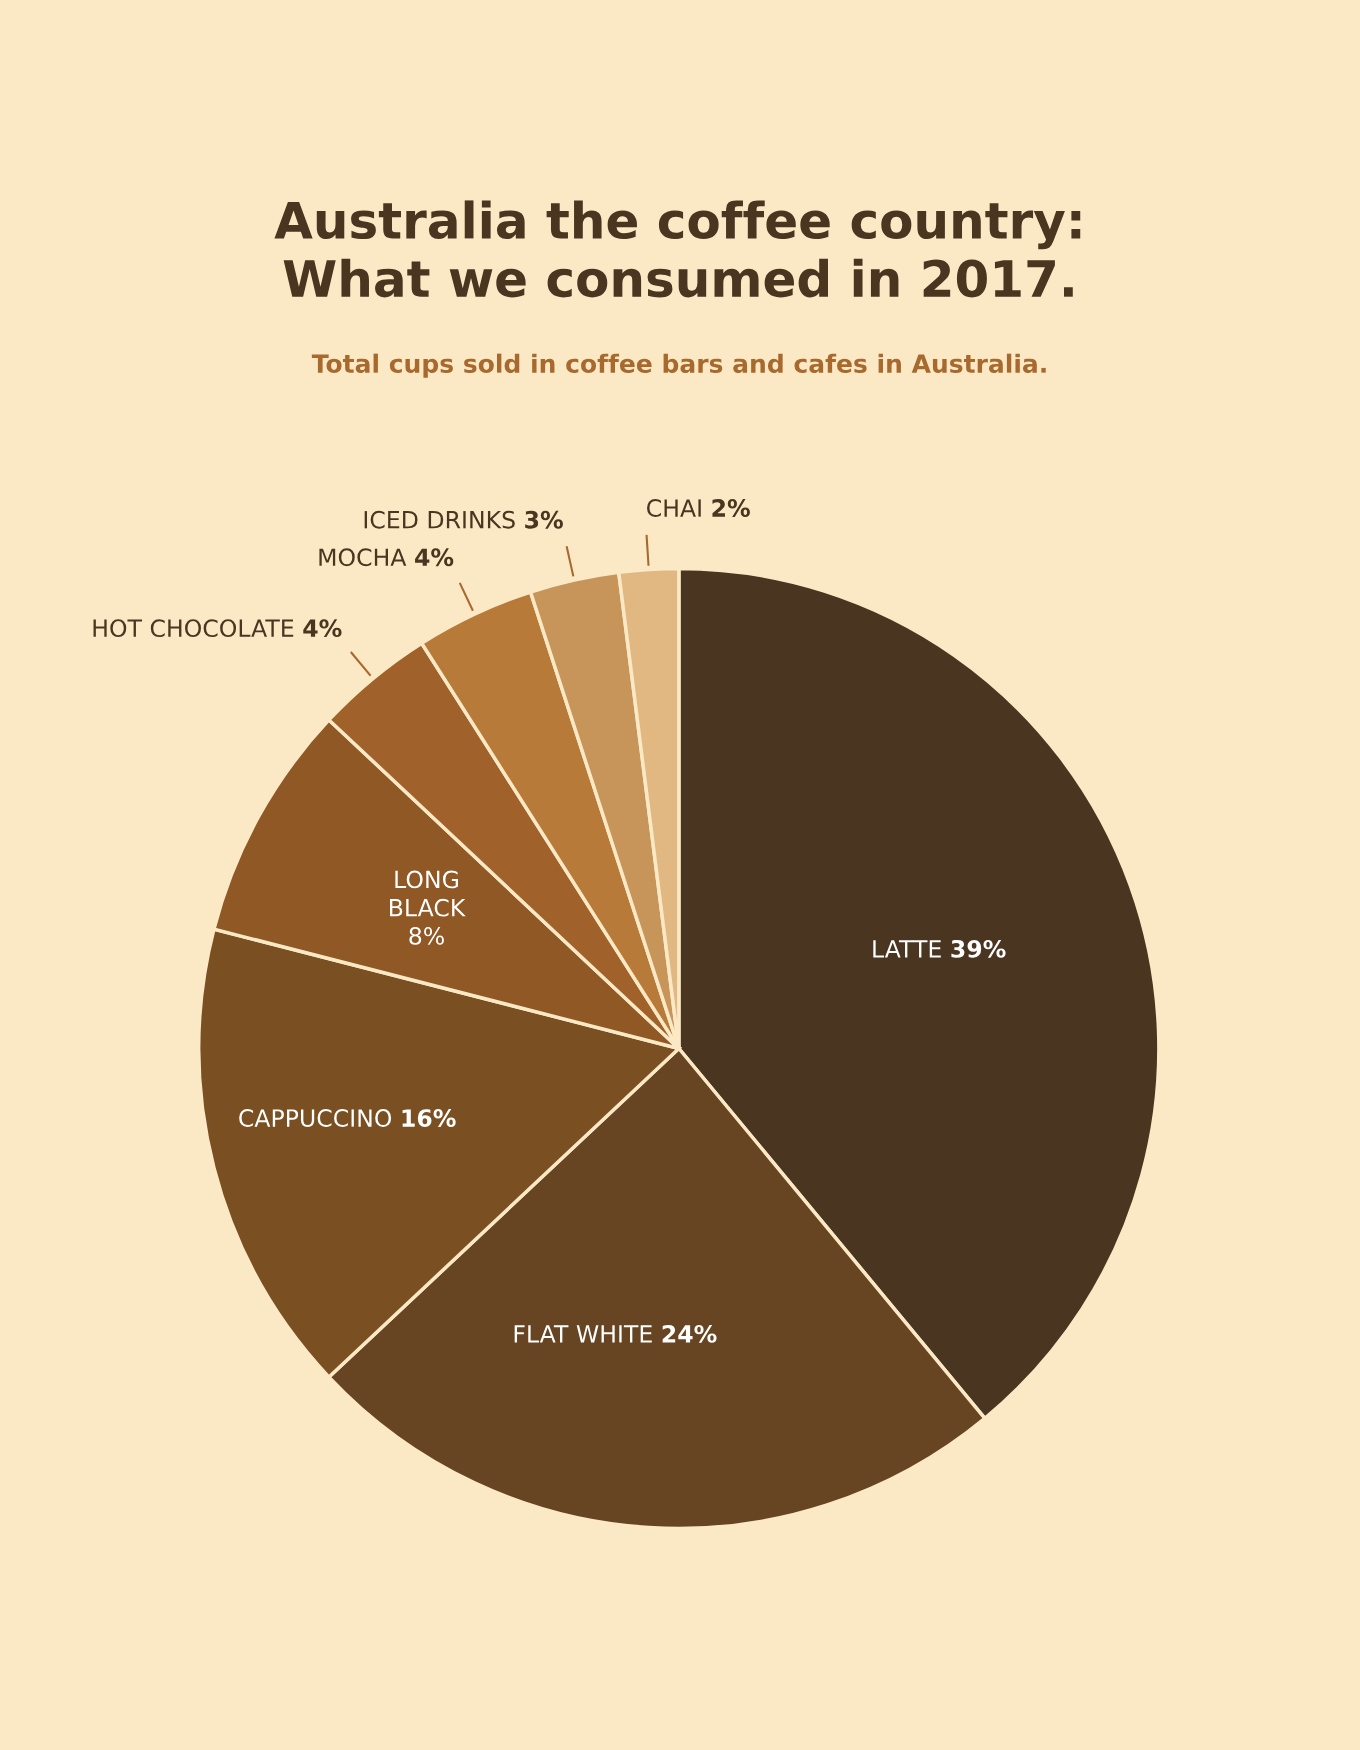 This screenshot has height=1750, width=1360. Describe the element at coordinates (674, 508) in the screenshot. I see `slice-label: CHAI` at that location.